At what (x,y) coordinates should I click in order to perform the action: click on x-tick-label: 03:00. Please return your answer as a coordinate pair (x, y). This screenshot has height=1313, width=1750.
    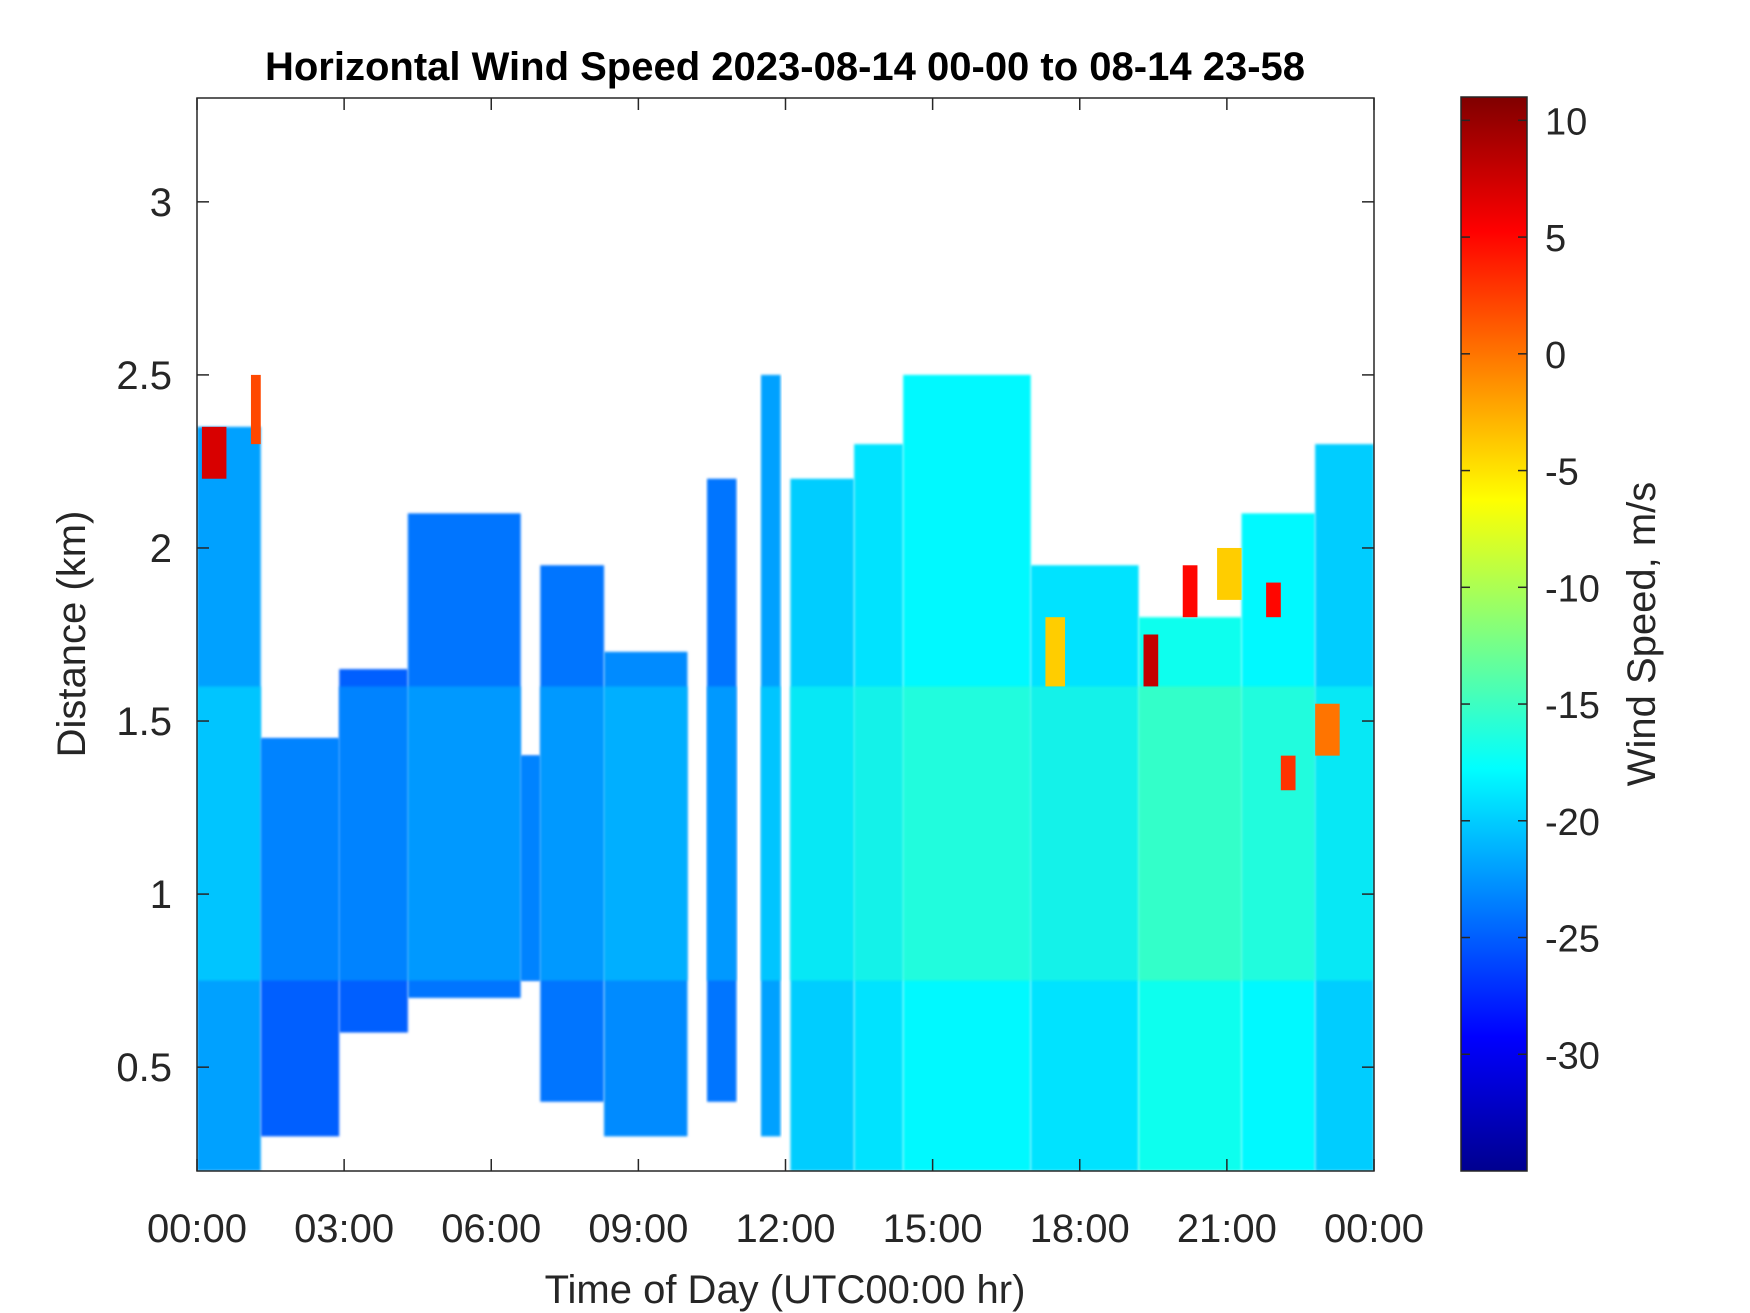
    Looking at the image, I should click on (344, 1229).